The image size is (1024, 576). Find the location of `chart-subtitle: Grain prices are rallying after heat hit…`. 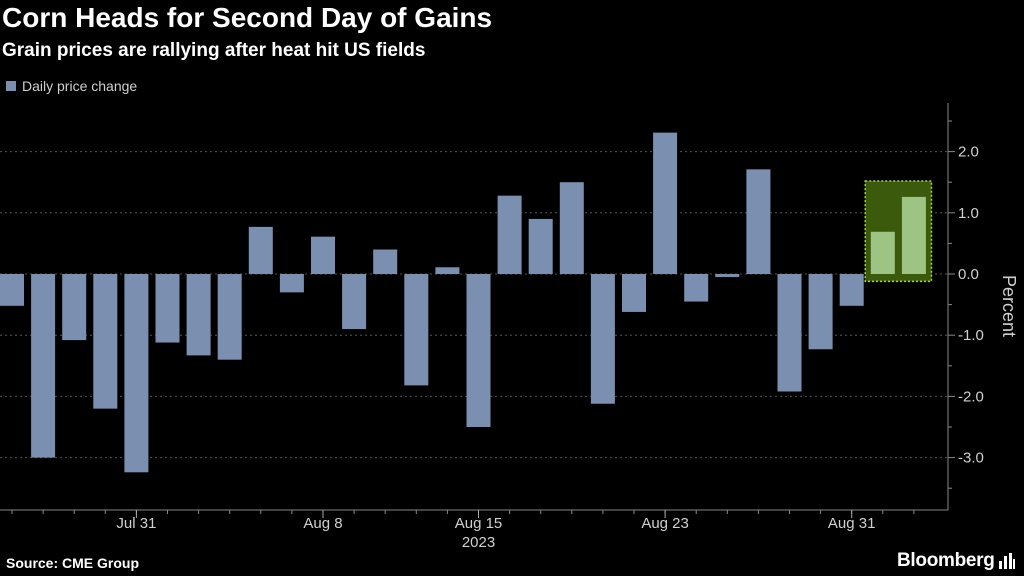

chart-subtitle: Grain prices are rallying after heat hit… is located at coordinates (214, 50).